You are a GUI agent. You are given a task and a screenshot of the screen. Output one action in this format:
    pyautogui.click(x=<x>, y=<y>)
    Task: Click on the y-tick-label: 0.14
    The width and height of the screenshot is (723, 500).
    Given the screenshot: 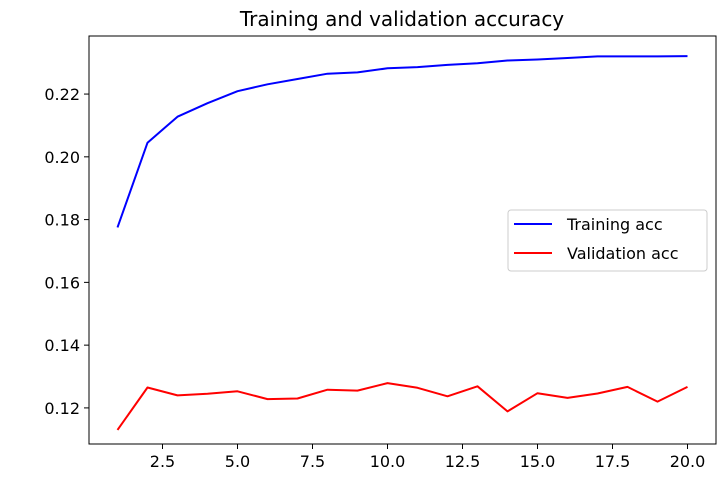 What is the action you would take?
    pyautogui.click(x=62, y=345)
    